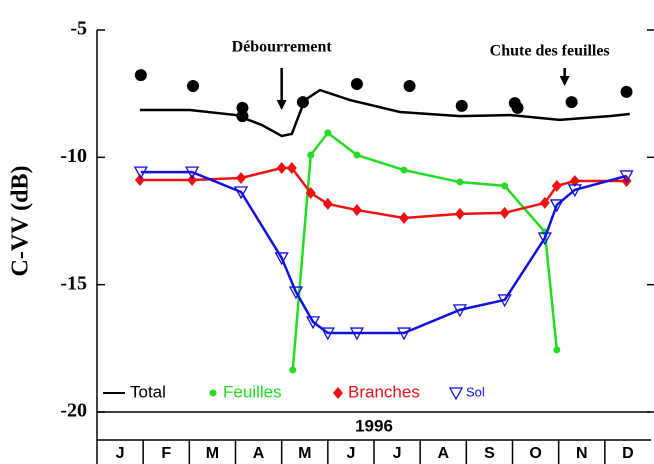 This screenshot has width=654, height=464. What do you see at coordinates (489, 453) in the screenshot?
I see `x-tick-label: S` at bounding box center [489, 453].